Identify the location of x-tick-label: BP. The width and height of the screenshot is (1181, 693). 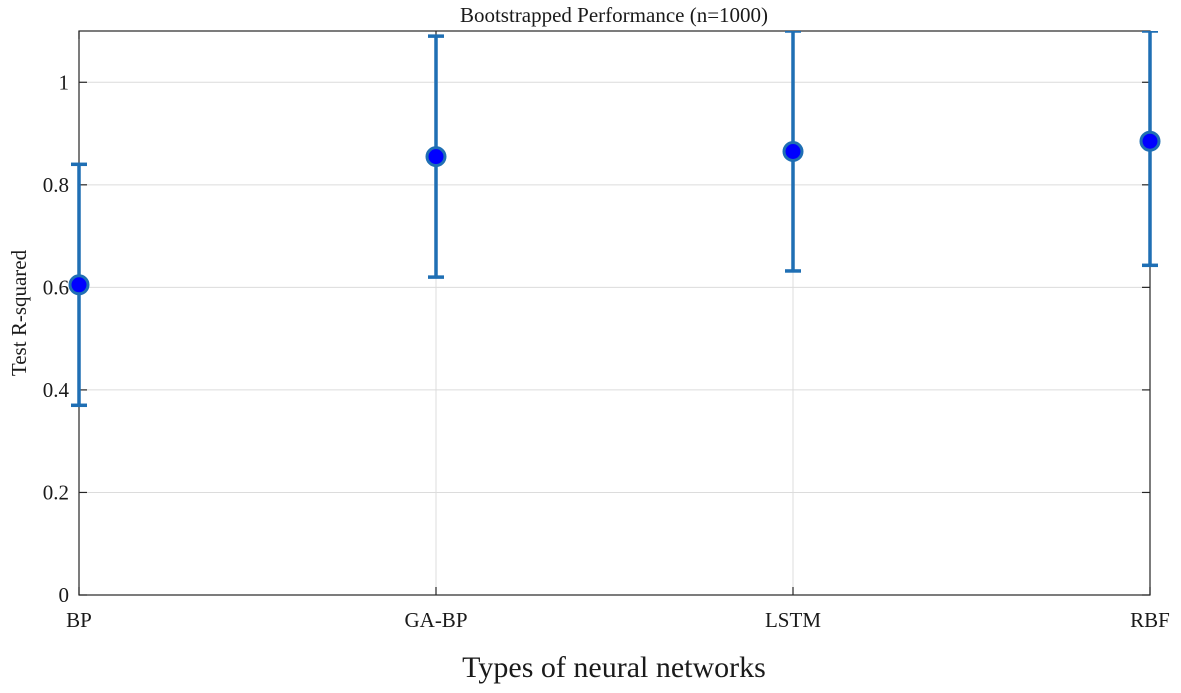
(79, 620).